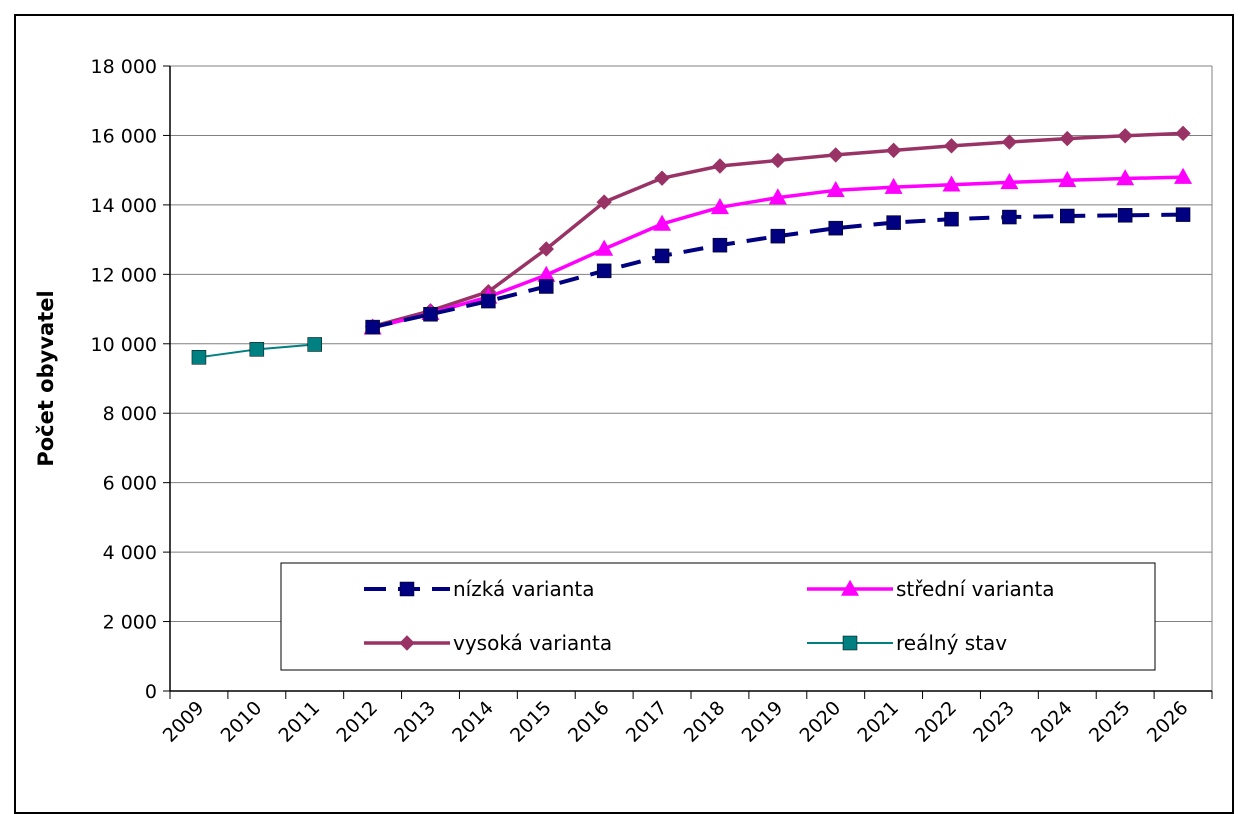 The image size is (1247, 814). Describe the element at coordinates (763, 722) in the screenshot. I see `x-tick-label: 2019` at that location.